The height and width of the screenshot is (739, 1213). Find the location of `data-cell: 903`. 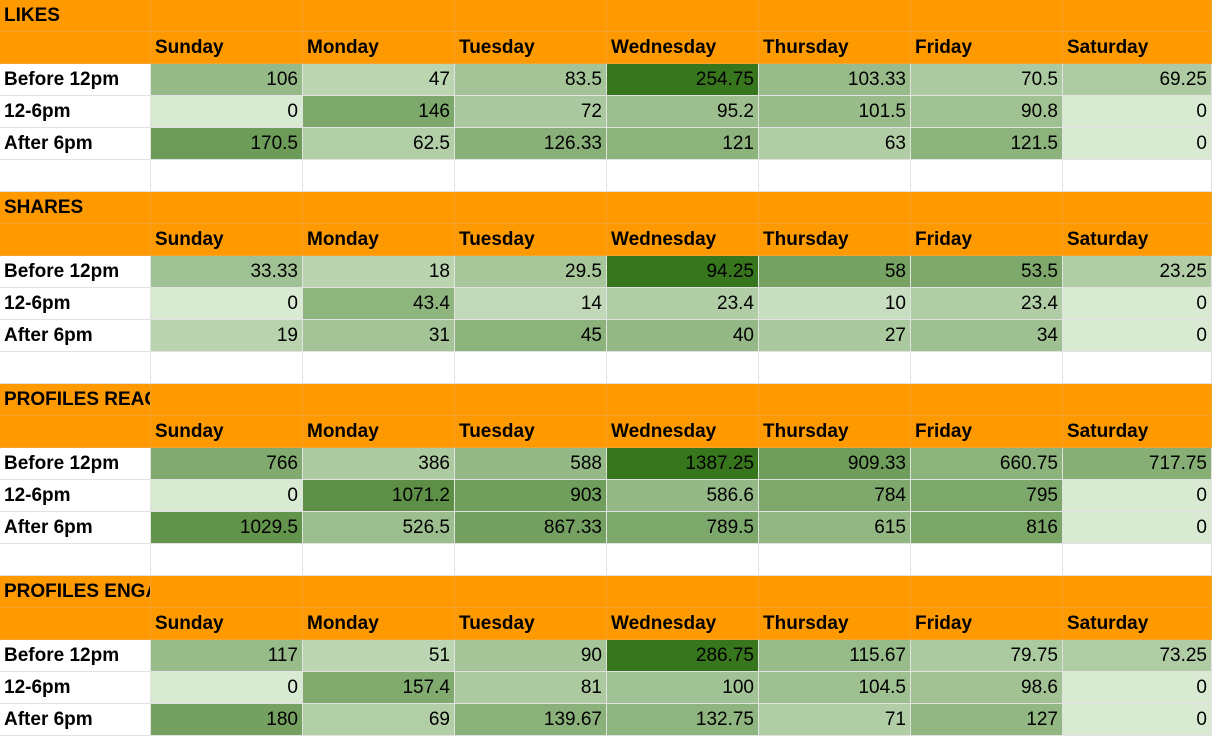

data-cell: 903 is located at coordinates (531, 496).